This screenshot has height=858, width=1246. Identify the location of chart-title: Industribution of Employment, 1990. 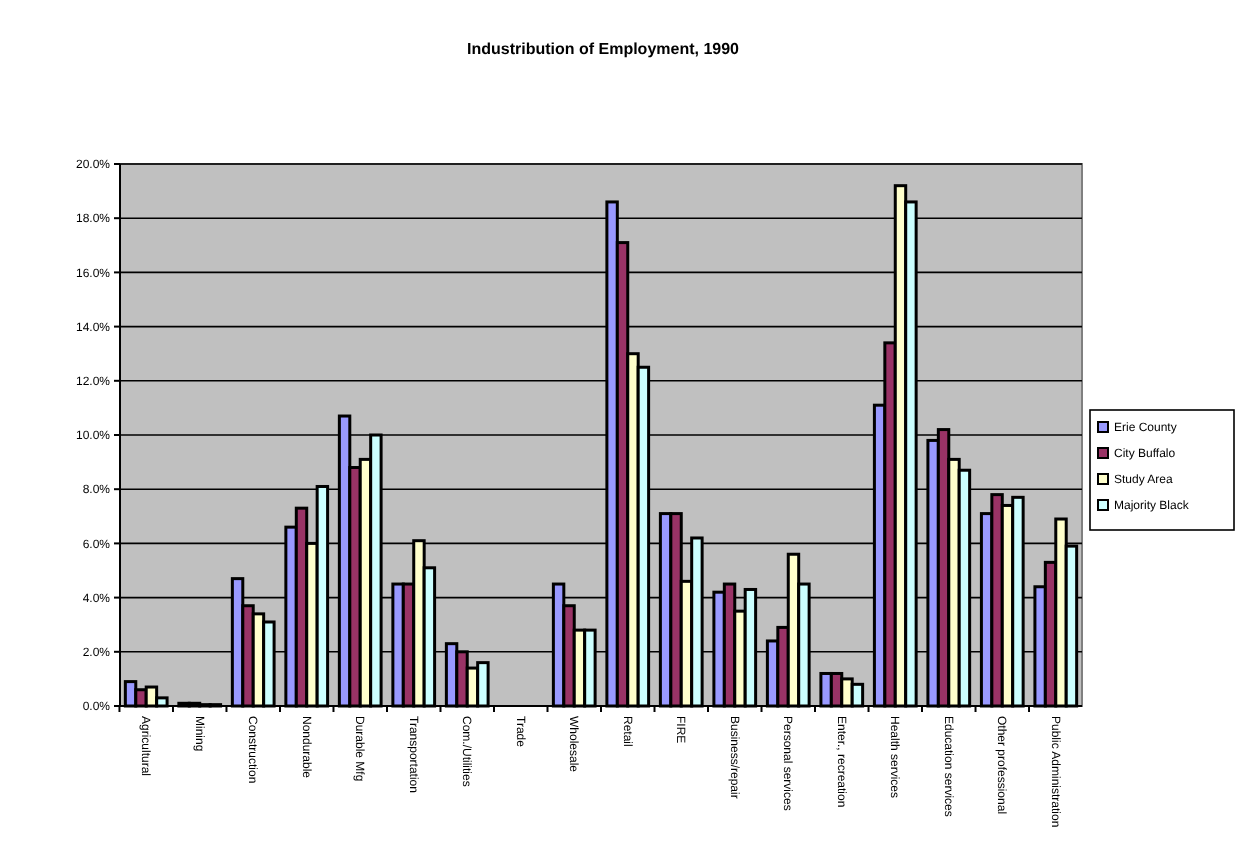
(603, 49).